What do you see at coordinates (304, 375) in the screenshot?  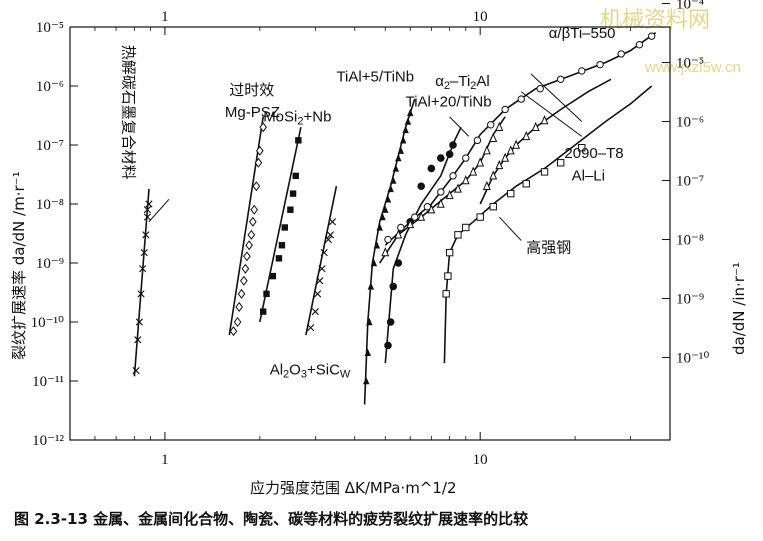 I see `annotation-subscript: 3` at bounding box center [304, 375].